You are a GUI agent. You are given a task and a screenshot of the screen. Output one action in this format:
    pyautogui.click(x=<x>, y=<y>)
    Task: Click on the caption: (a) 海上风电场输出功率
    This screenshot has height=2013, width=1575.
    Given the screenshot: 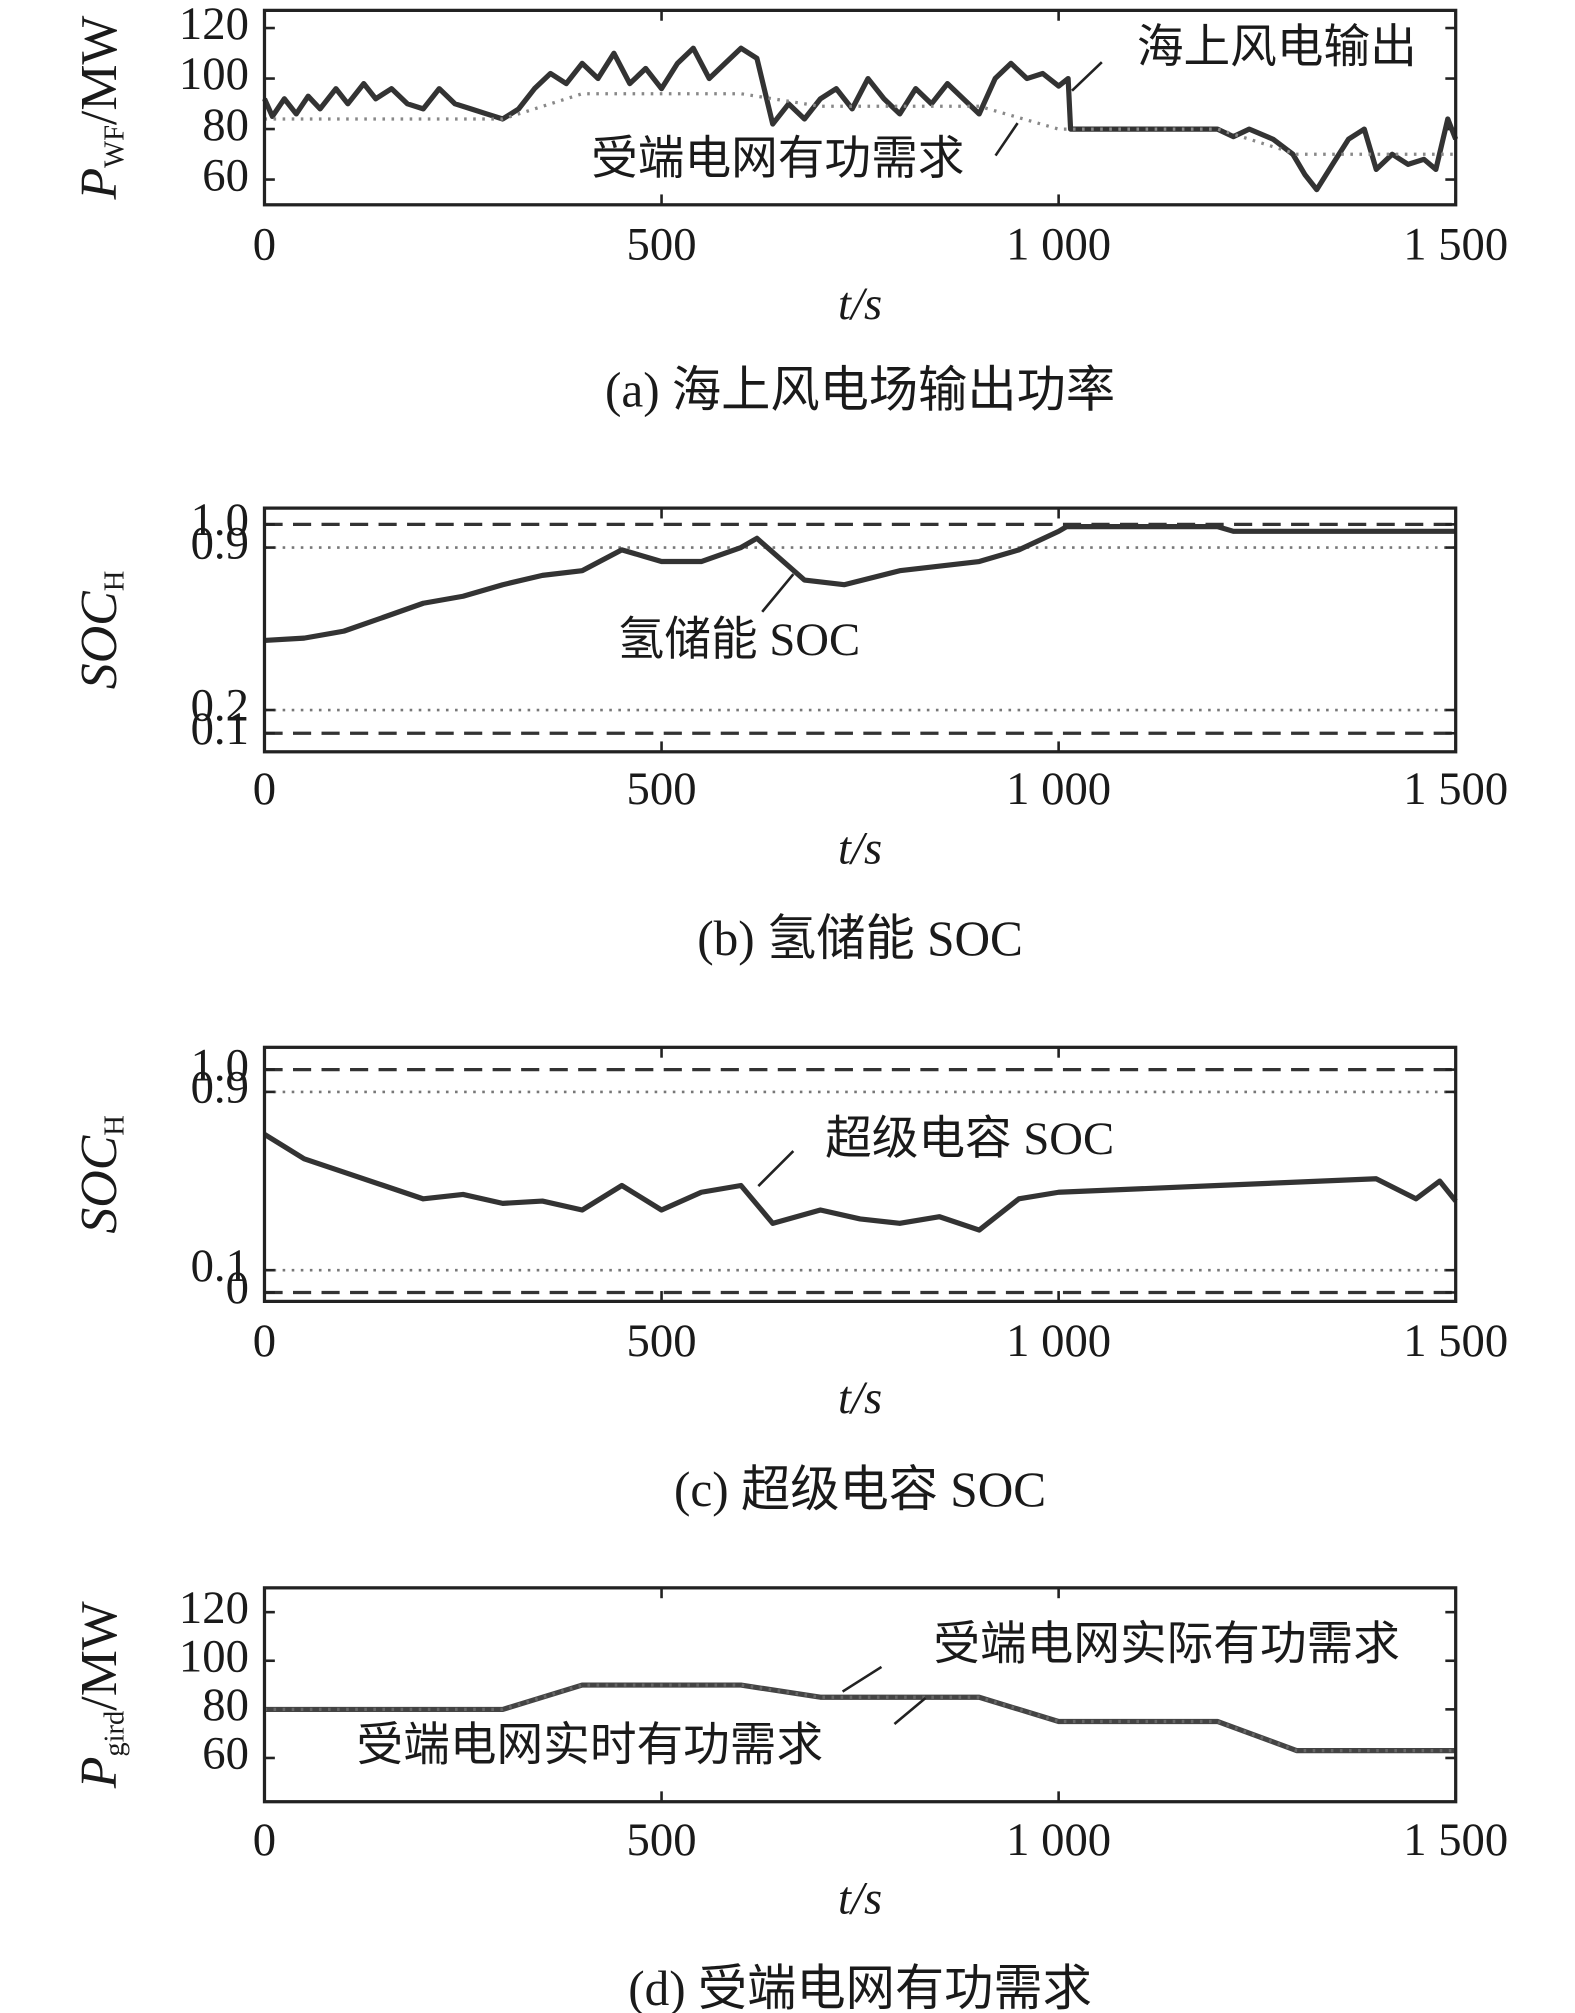 What is the action you would take?
    pyautogui.click(x=860, y=390)
    